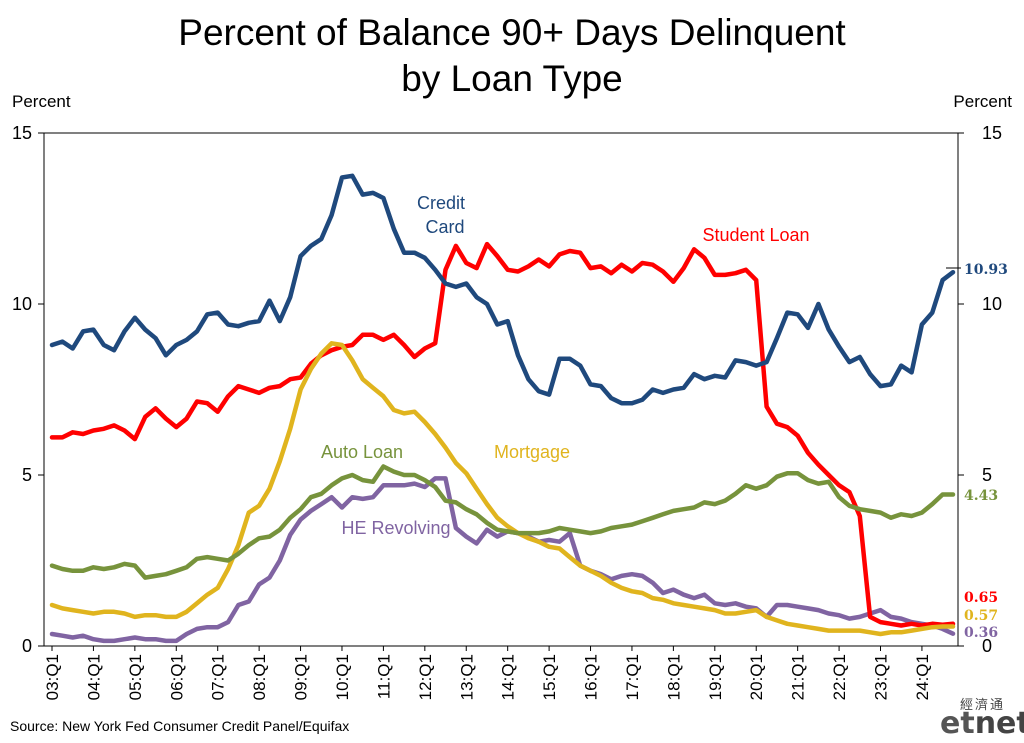 This screenshot has width=1024, height=743. I want to click on y-tick-label-left: 5, so click(27, 475).